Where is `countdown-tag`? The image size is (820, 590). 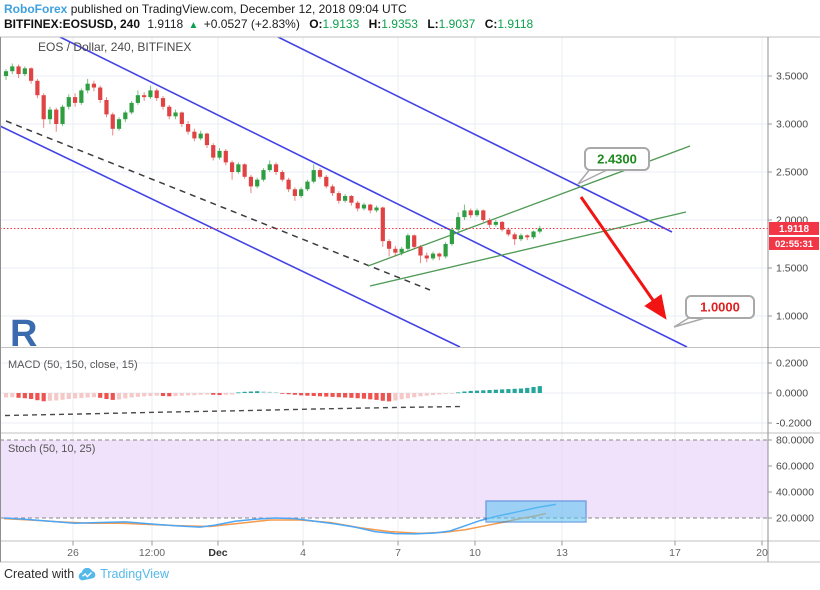 countdown-tag is located at coordinates (794, 243).